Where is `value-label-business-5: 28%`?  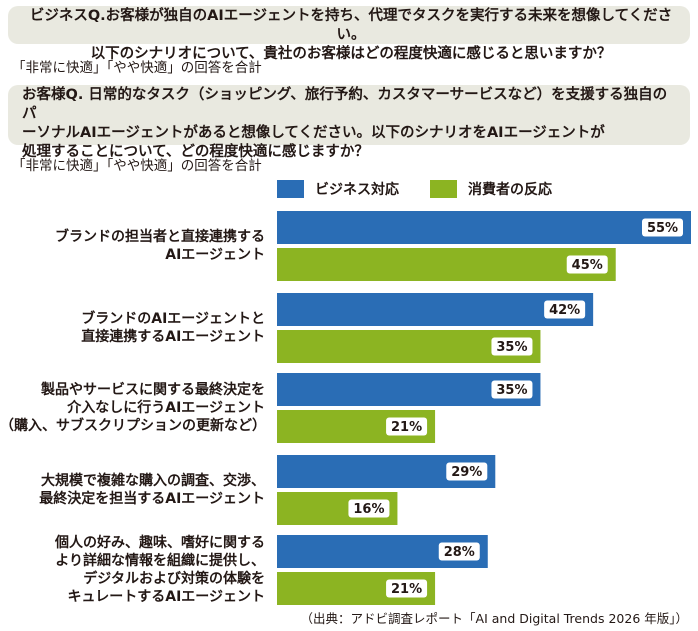
value-label-business-5: 28% is located at coordinates (459, 552).